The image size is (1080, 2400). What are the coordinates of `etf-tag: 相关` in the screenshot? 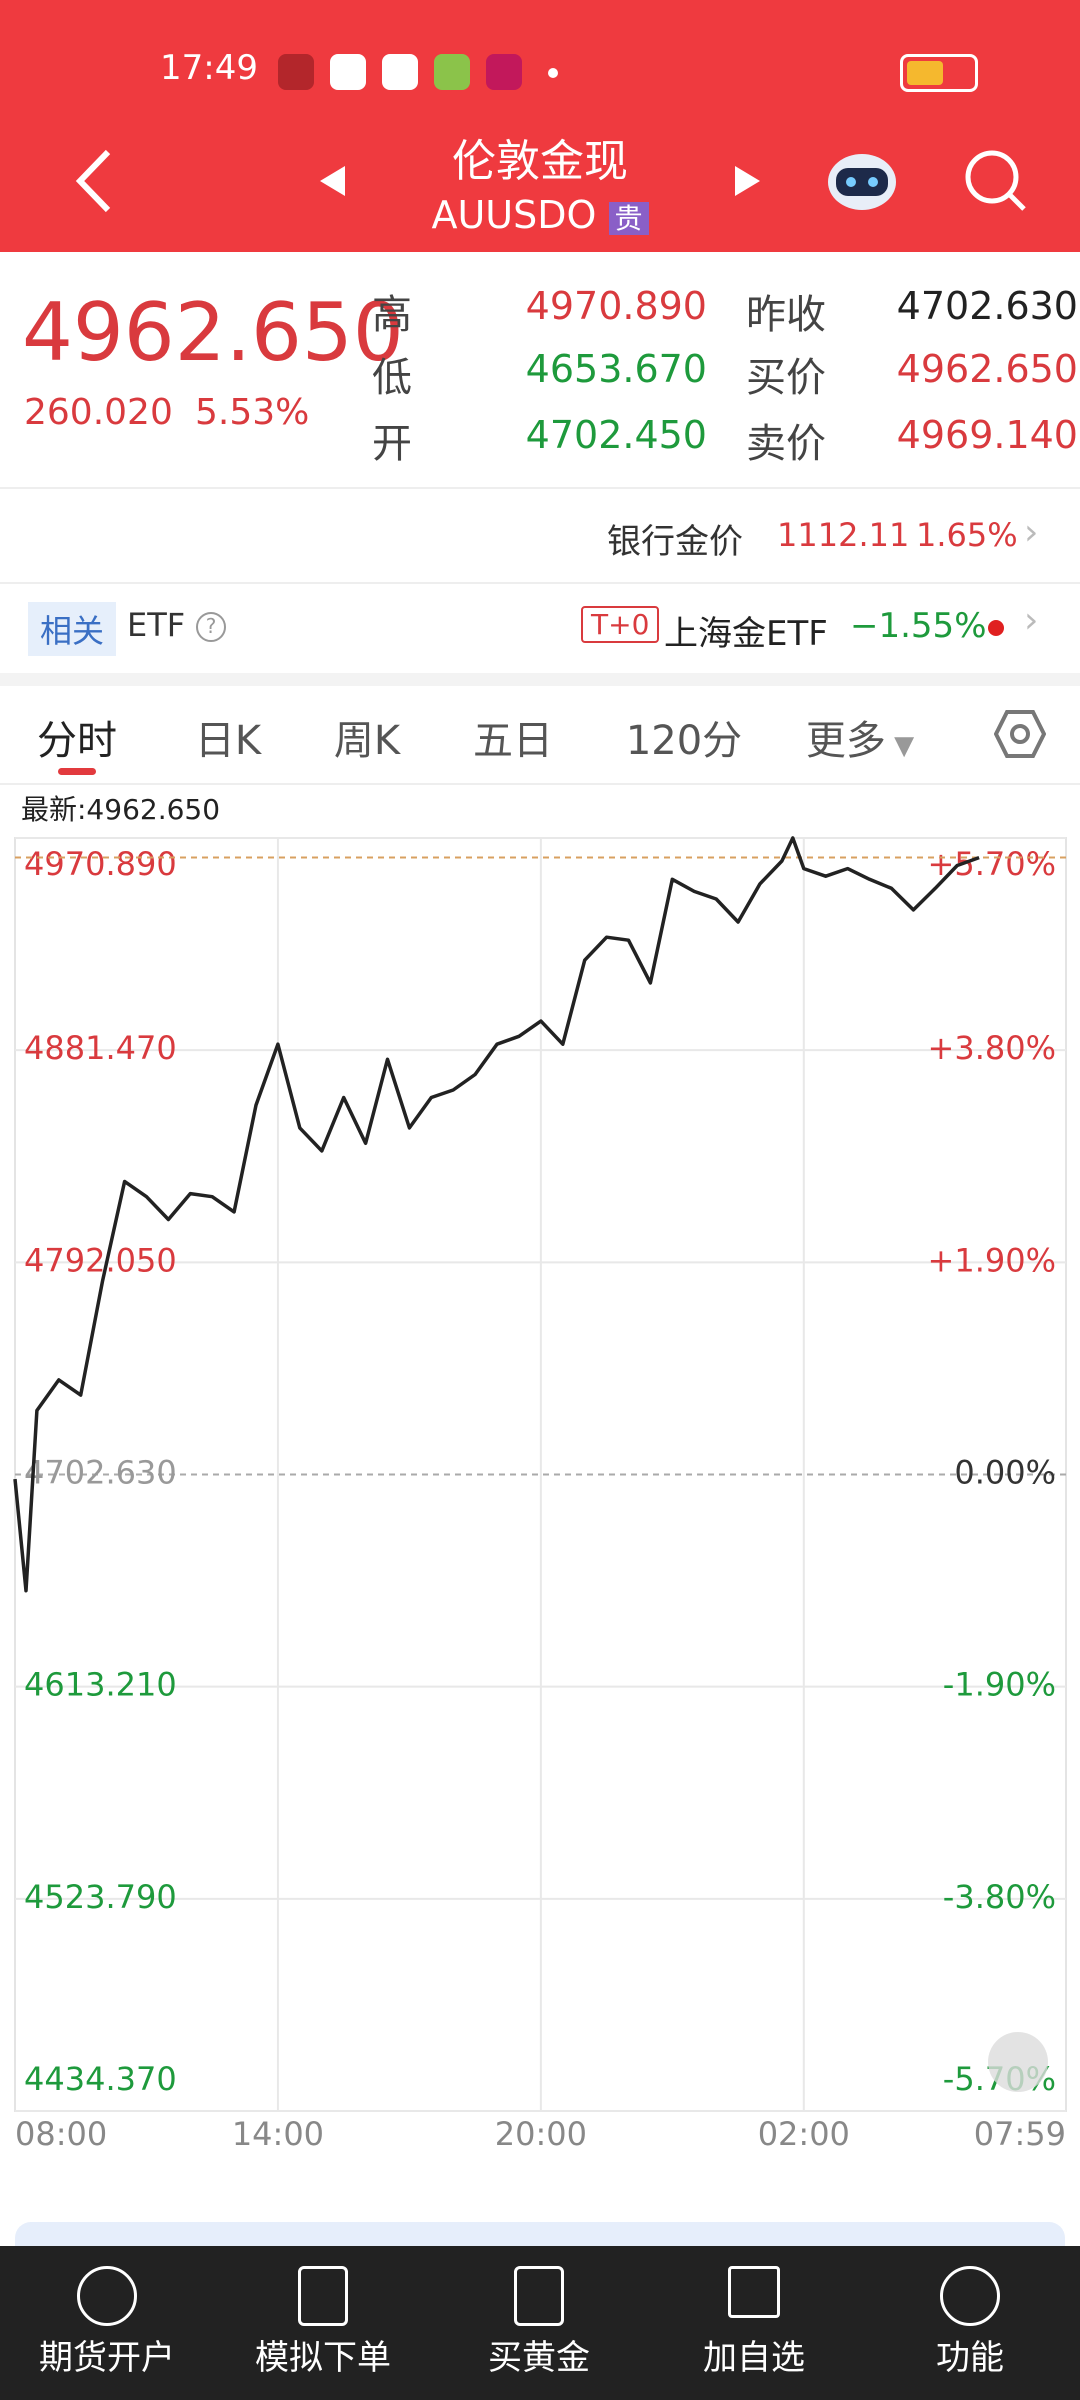 It's located at (72, 629).